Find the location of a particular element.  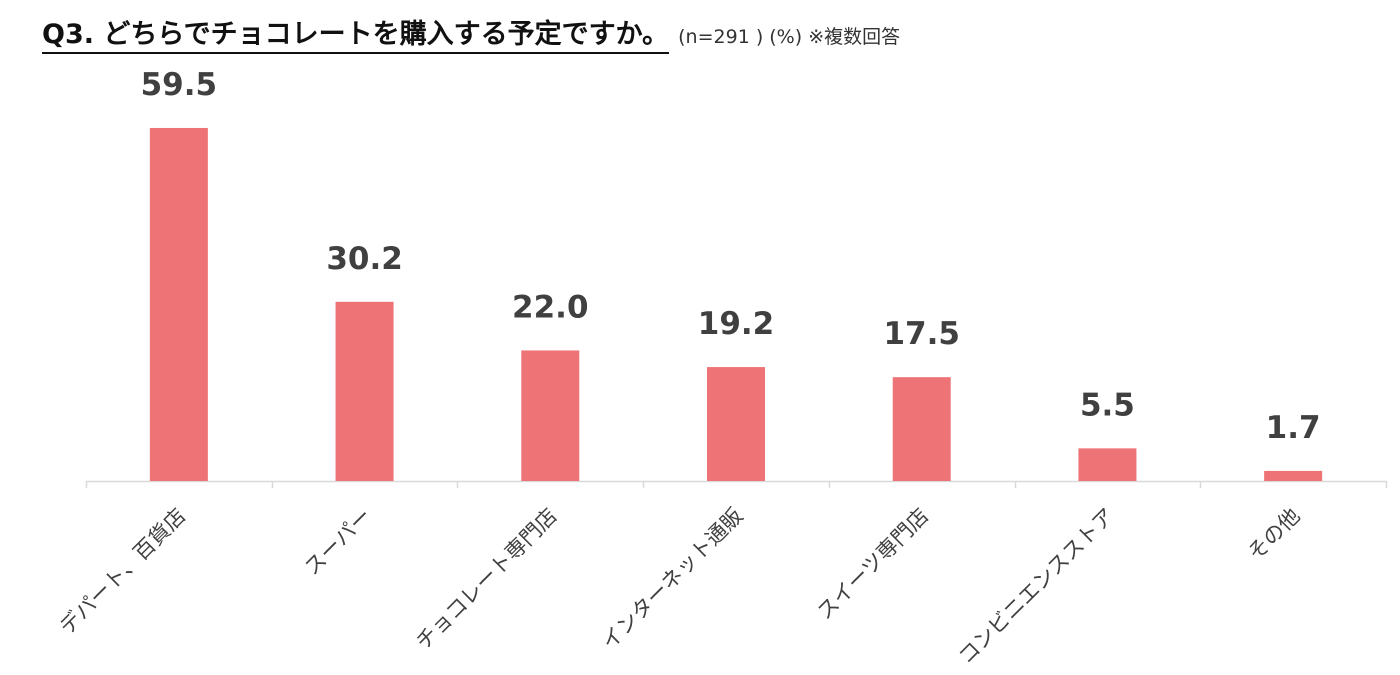

x-tick-label: スイーツ専門店 is located at coordinates (873, 564).